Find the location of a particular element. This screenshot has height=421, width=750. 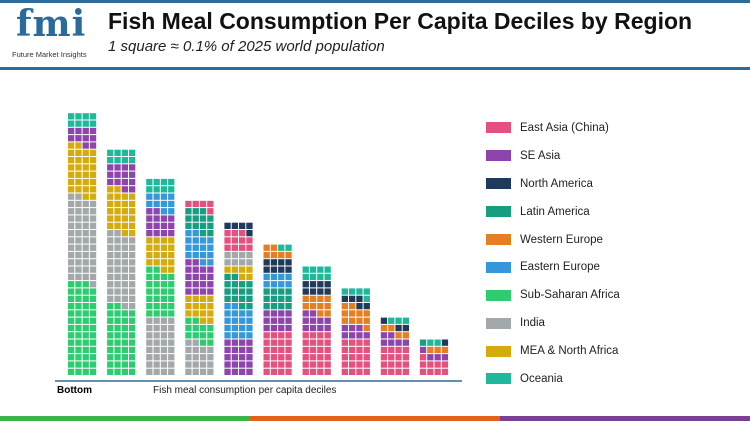

legend-item: SE Asia is located at coordinates (553, 156).